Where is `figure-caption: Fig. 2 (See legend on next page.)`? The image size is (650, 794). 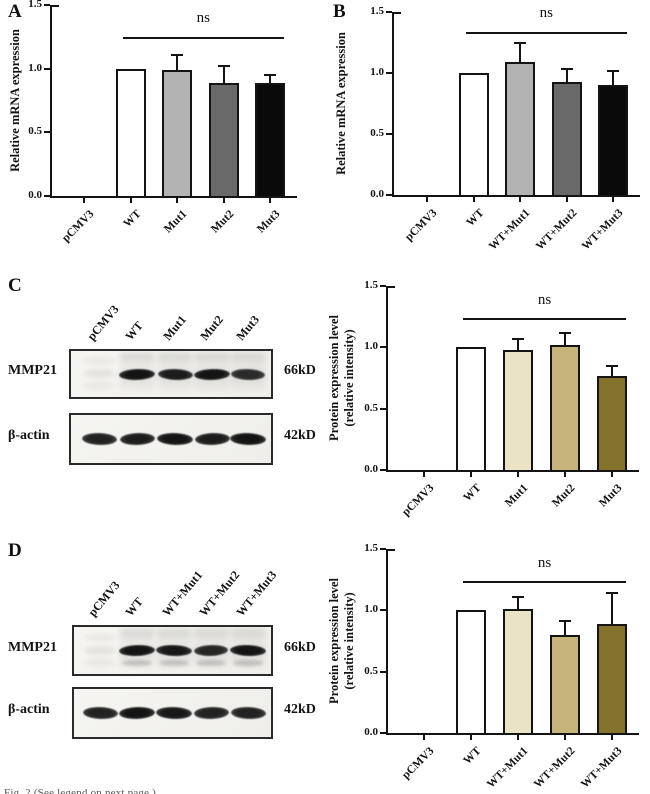
figure-caption: Fig. 2 (See legend on next page.) is located at coordinates (80, 790).